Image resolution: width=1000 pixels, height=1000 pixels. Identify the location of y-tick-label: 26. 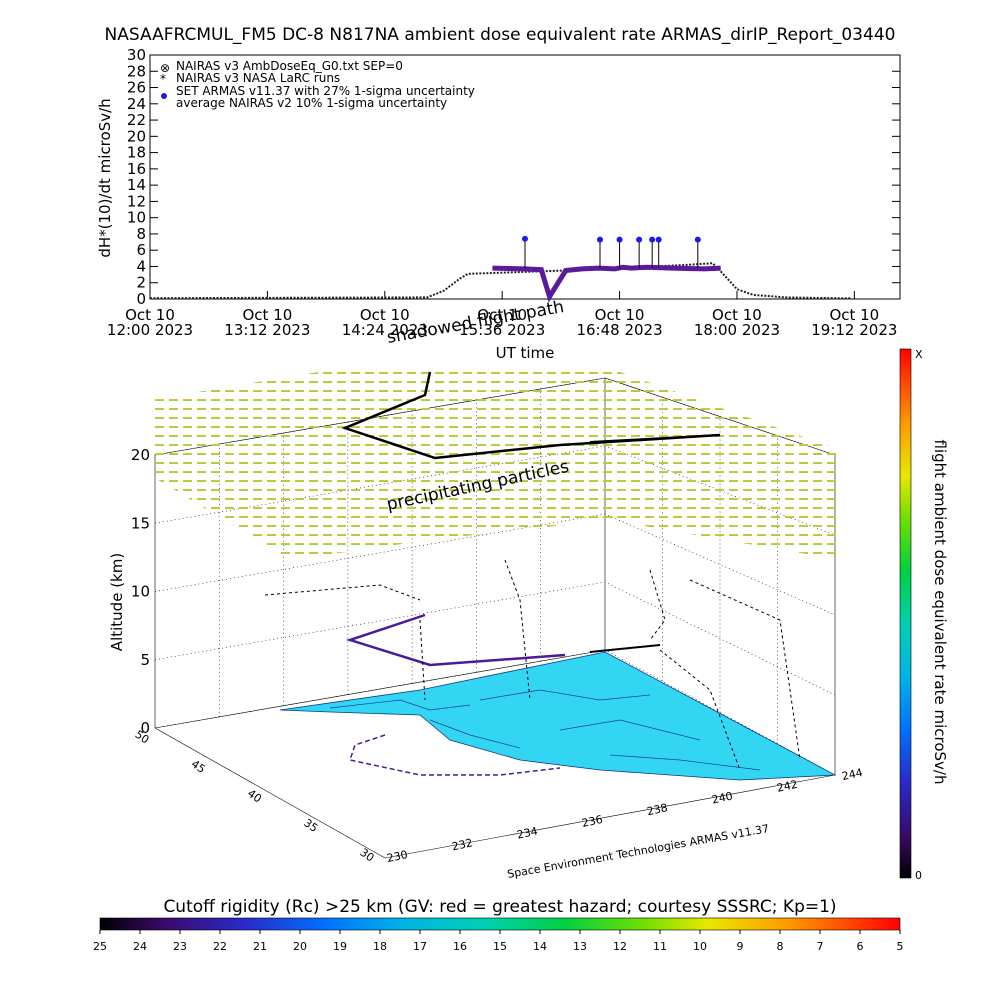
(136, 88).